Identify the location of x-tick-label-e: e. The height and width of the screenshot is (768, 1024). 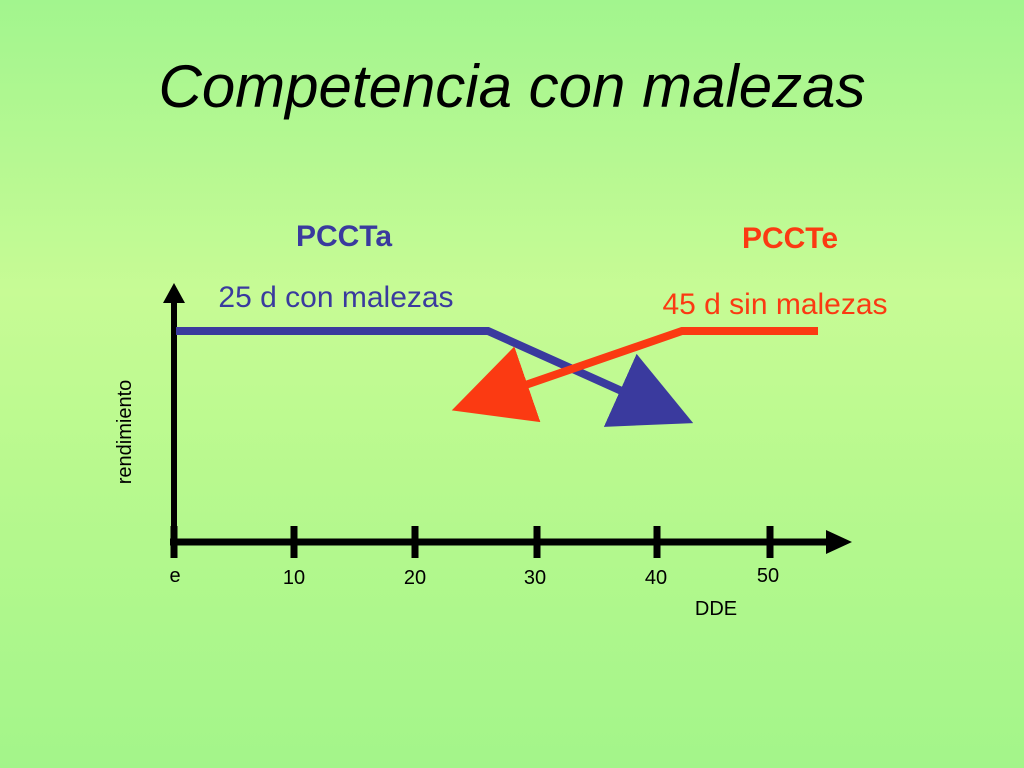
(174, 576).